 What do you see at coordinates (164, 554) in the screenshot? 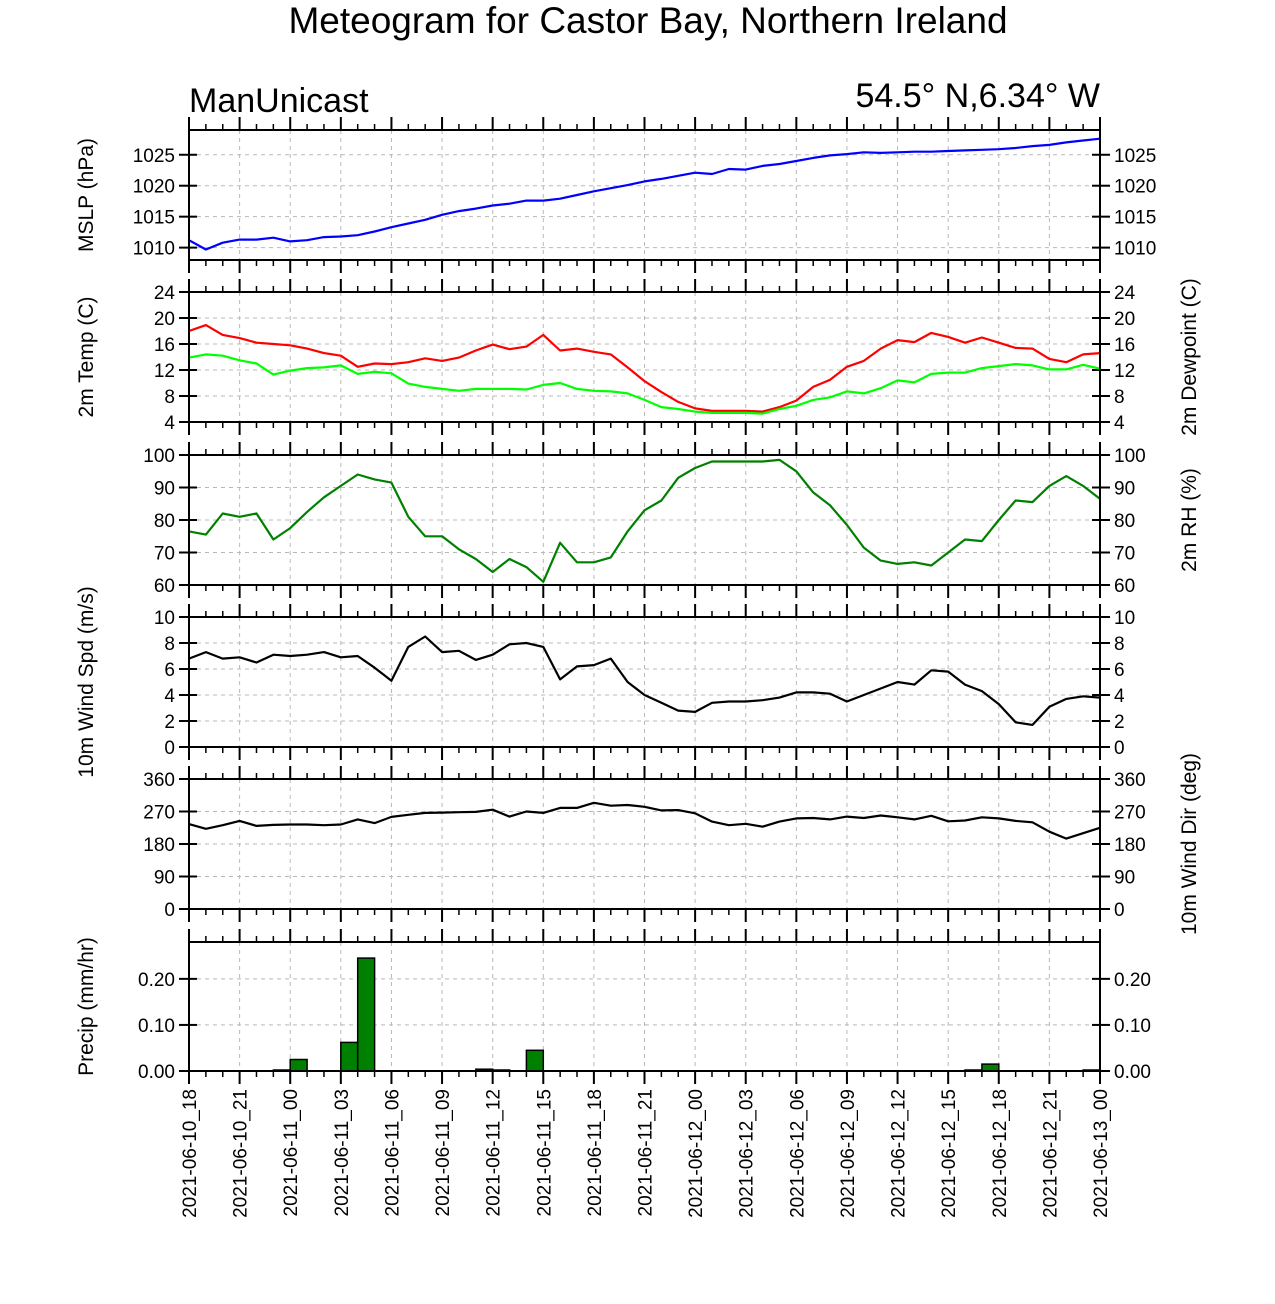
I see `y-tick-label-left: 70` at bounding box center [164, 554].